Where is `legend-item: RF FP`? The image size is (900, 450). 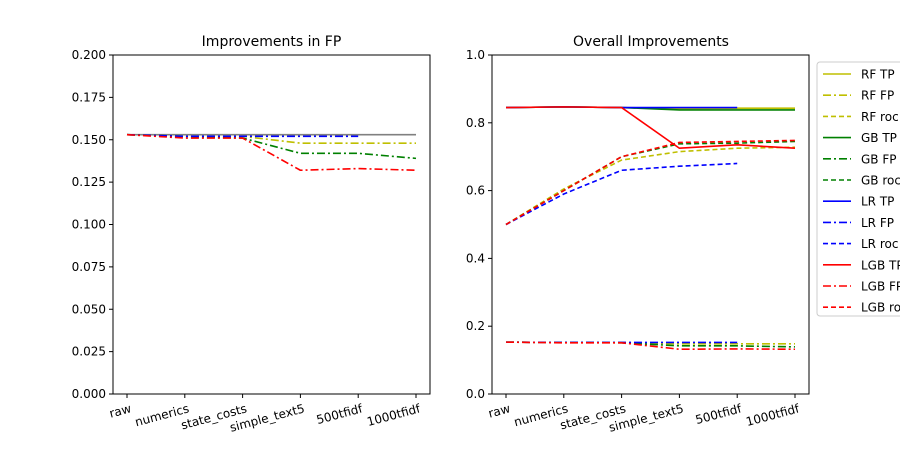
legend-item: RF FP is located at coordinates (858, 96).